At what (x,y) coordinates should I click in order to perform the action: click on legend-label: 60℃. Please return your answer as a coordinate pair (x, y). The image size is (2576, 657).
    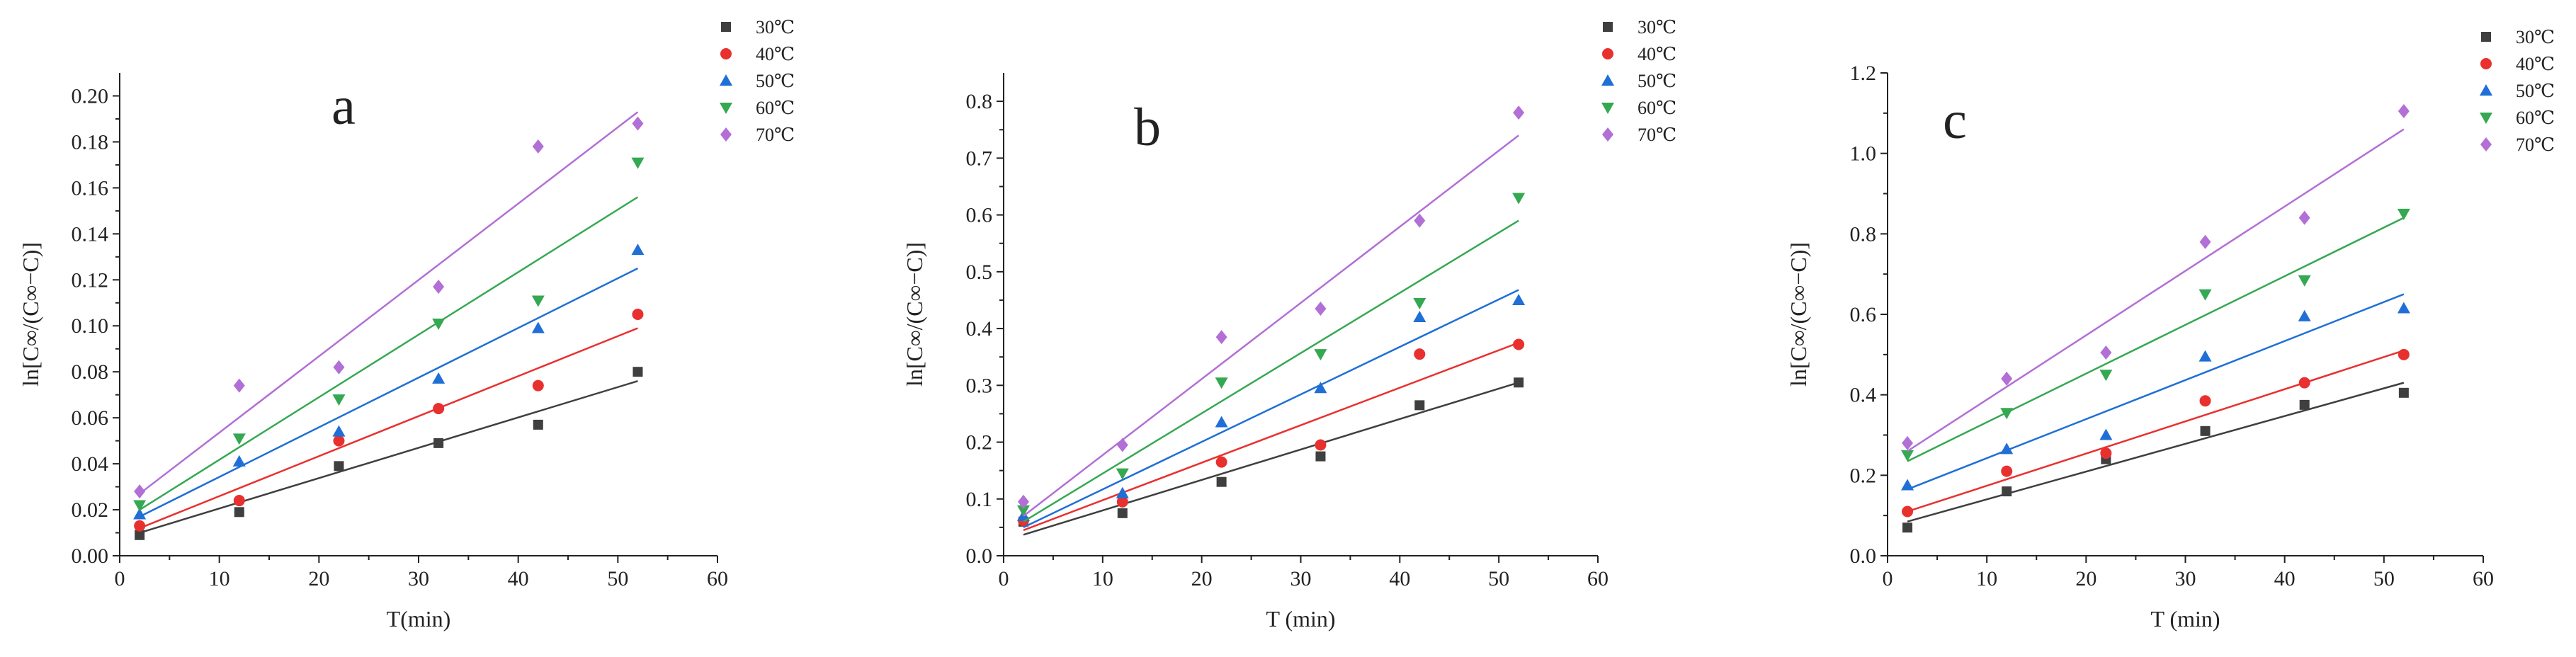
    Looking at the image, I should click on (775, 108).